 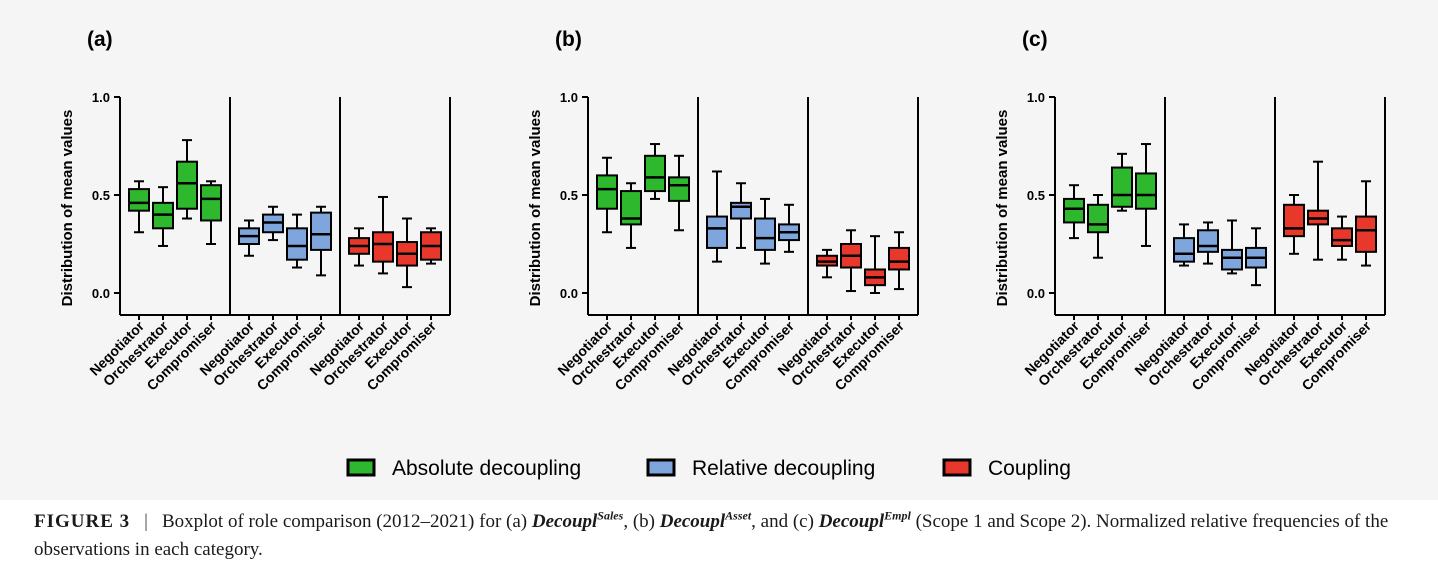 I want to click on legend-label: Relative decoupling, so click(x=783, y=468).